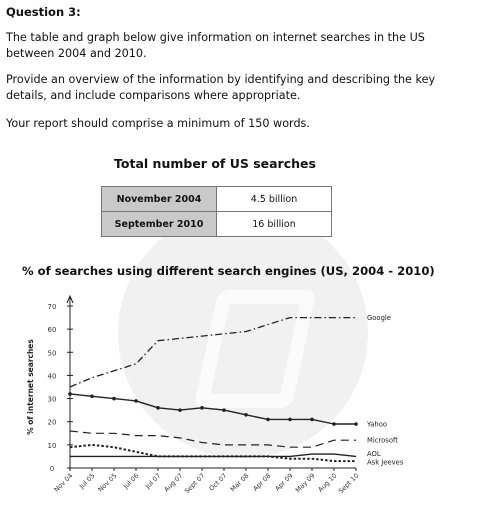 Image resolution: width=481 pixels, height=512 pixels. I want to click on y-tick-label: 70, so click(52, 307).